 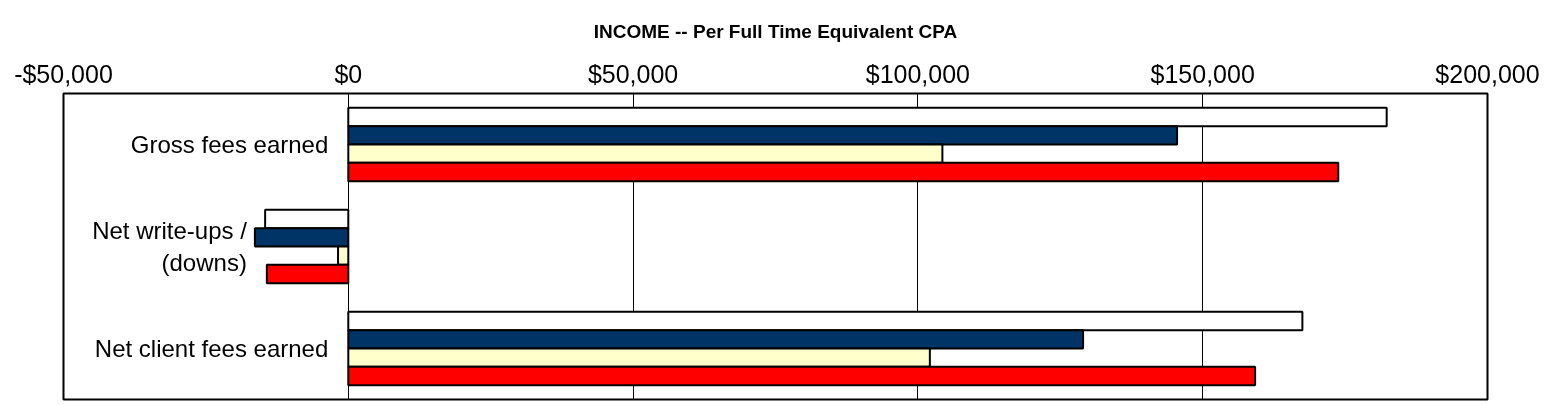 I want to click on x-tick-label: $100,000, so click(x=918, y=73).